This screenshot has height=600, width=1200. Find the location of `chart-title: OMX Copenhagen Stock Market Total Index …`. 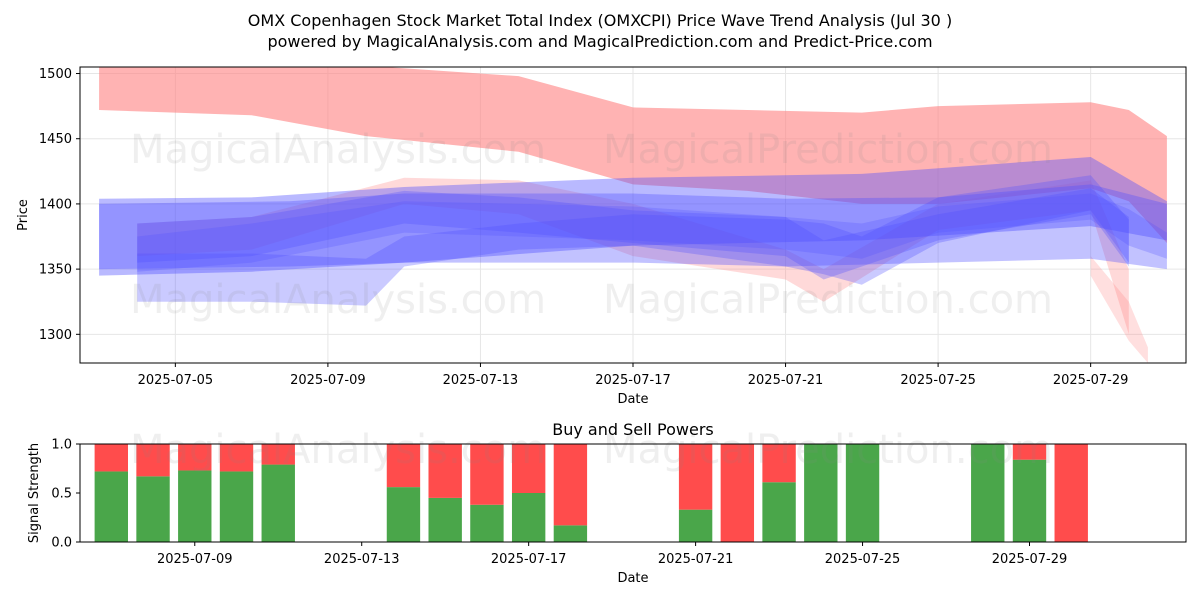

chart-title: OMX Copenhagen Stock Market Total Index … is located at coordinates (600, 20).